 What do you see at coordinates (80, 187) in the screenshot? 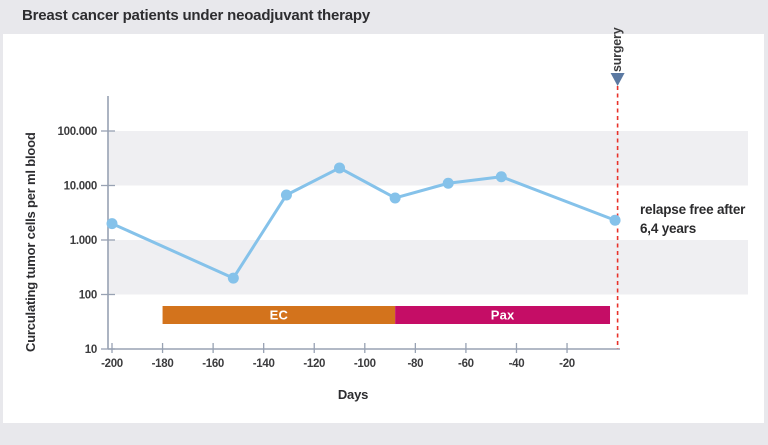
I see `y-tick-label: 10.000` at bounding box center [80, 187].